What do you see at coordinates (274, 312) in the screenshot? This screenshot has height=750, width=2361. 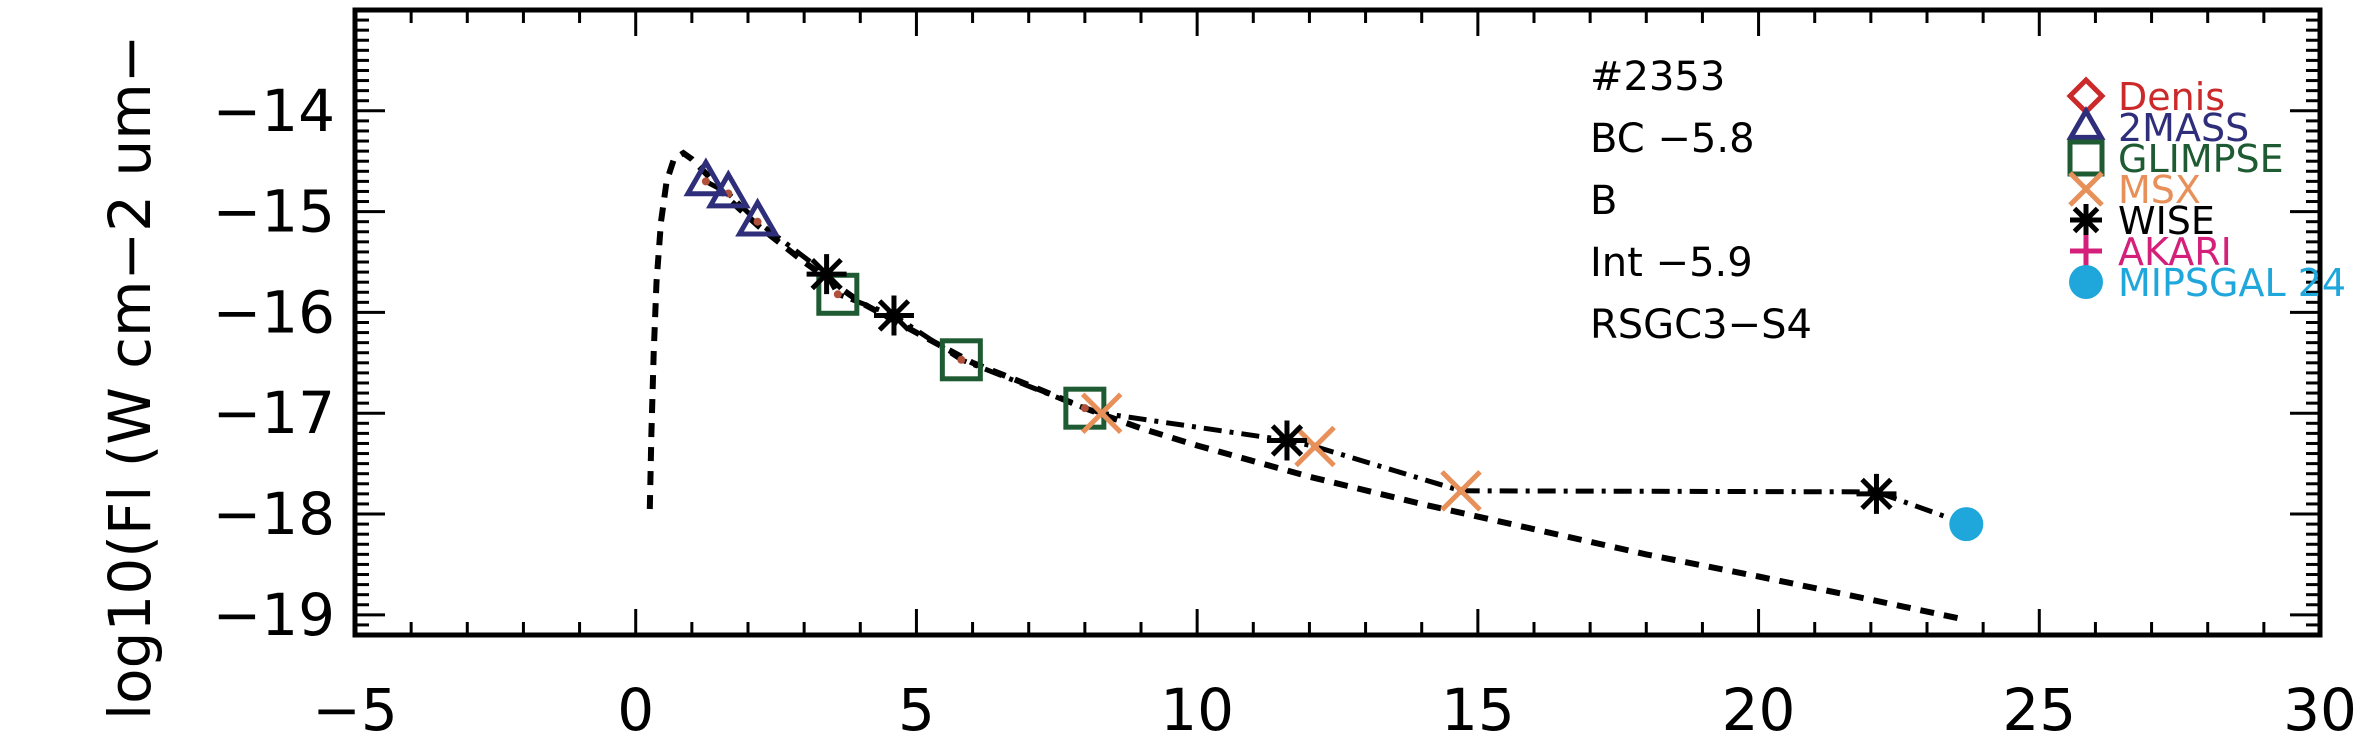 I see `y-tick-label: −16` at bounding box center [274, 312].